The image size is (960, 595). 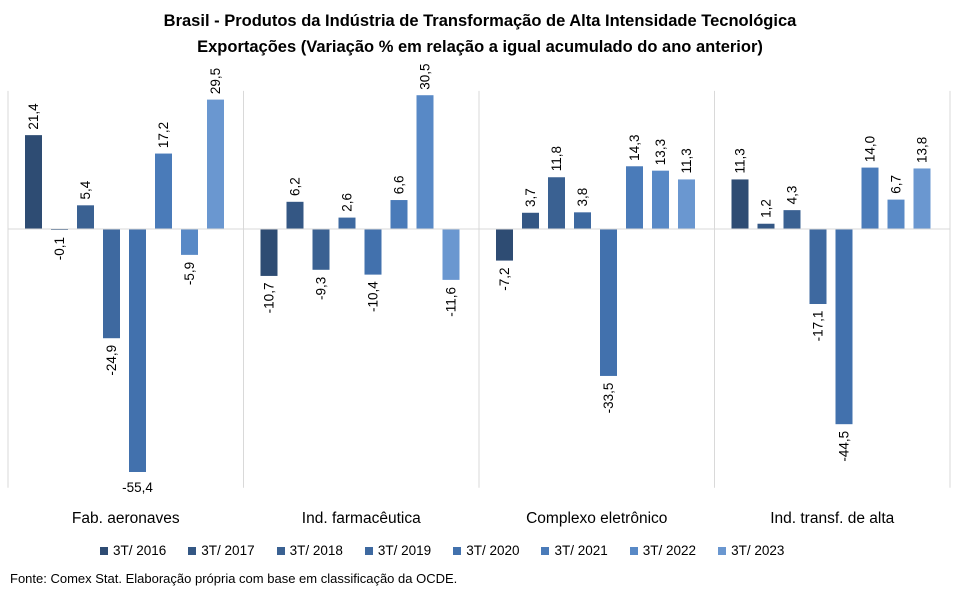 I want to click on data-label: 3,8, so click(x=582, y=197).